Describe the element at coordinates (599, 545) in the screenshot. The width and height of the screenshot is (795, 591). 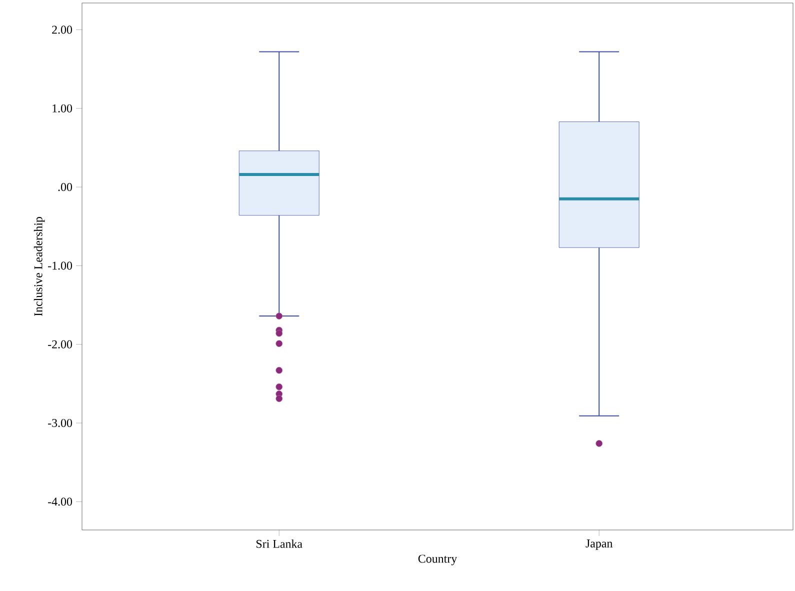
I see `x-tick-label: Japan` at that location.